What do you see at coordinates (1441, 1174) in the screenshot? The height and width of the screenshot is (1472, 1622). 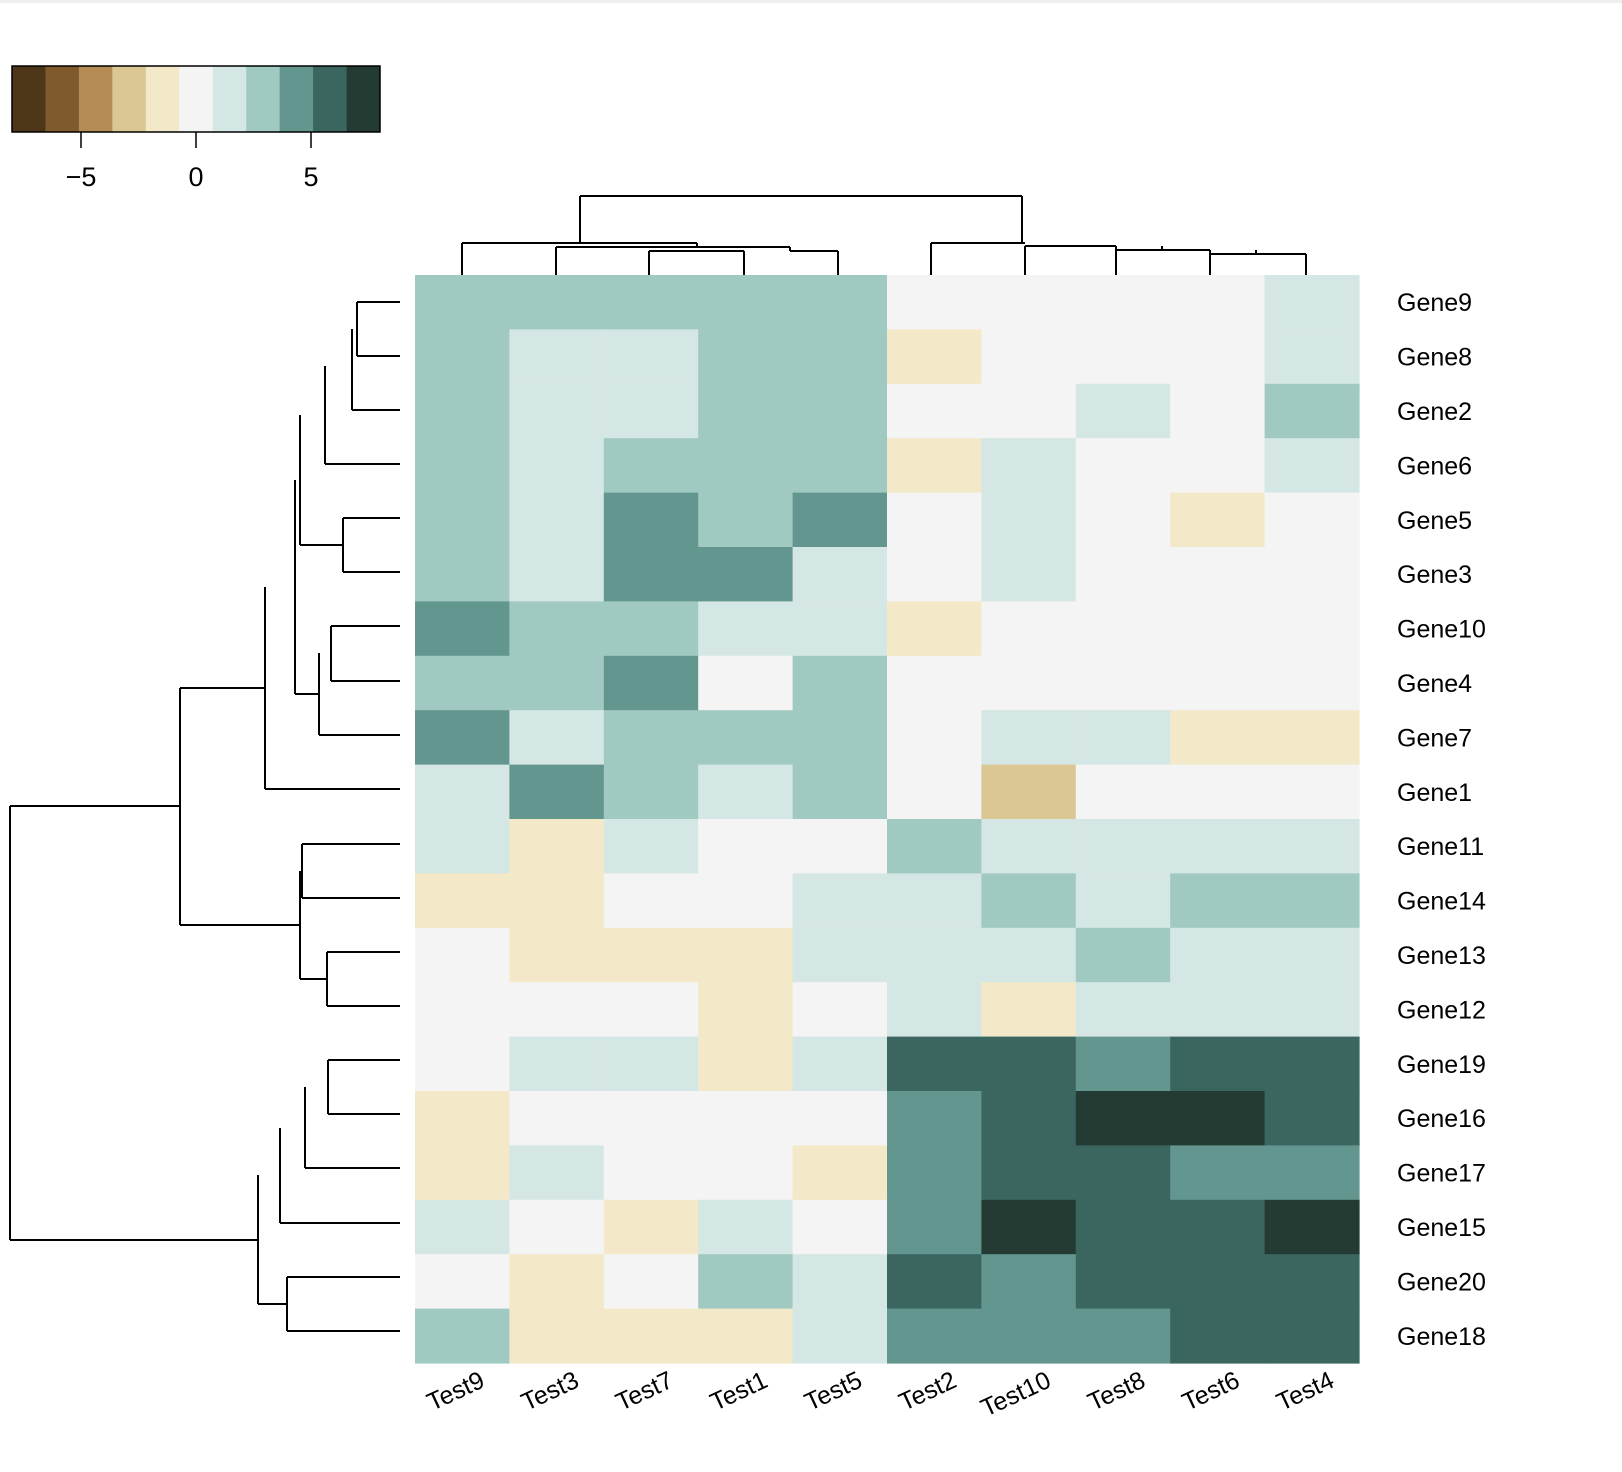 I see `row-label: Gene17` at bounding box center [1441, 1174].